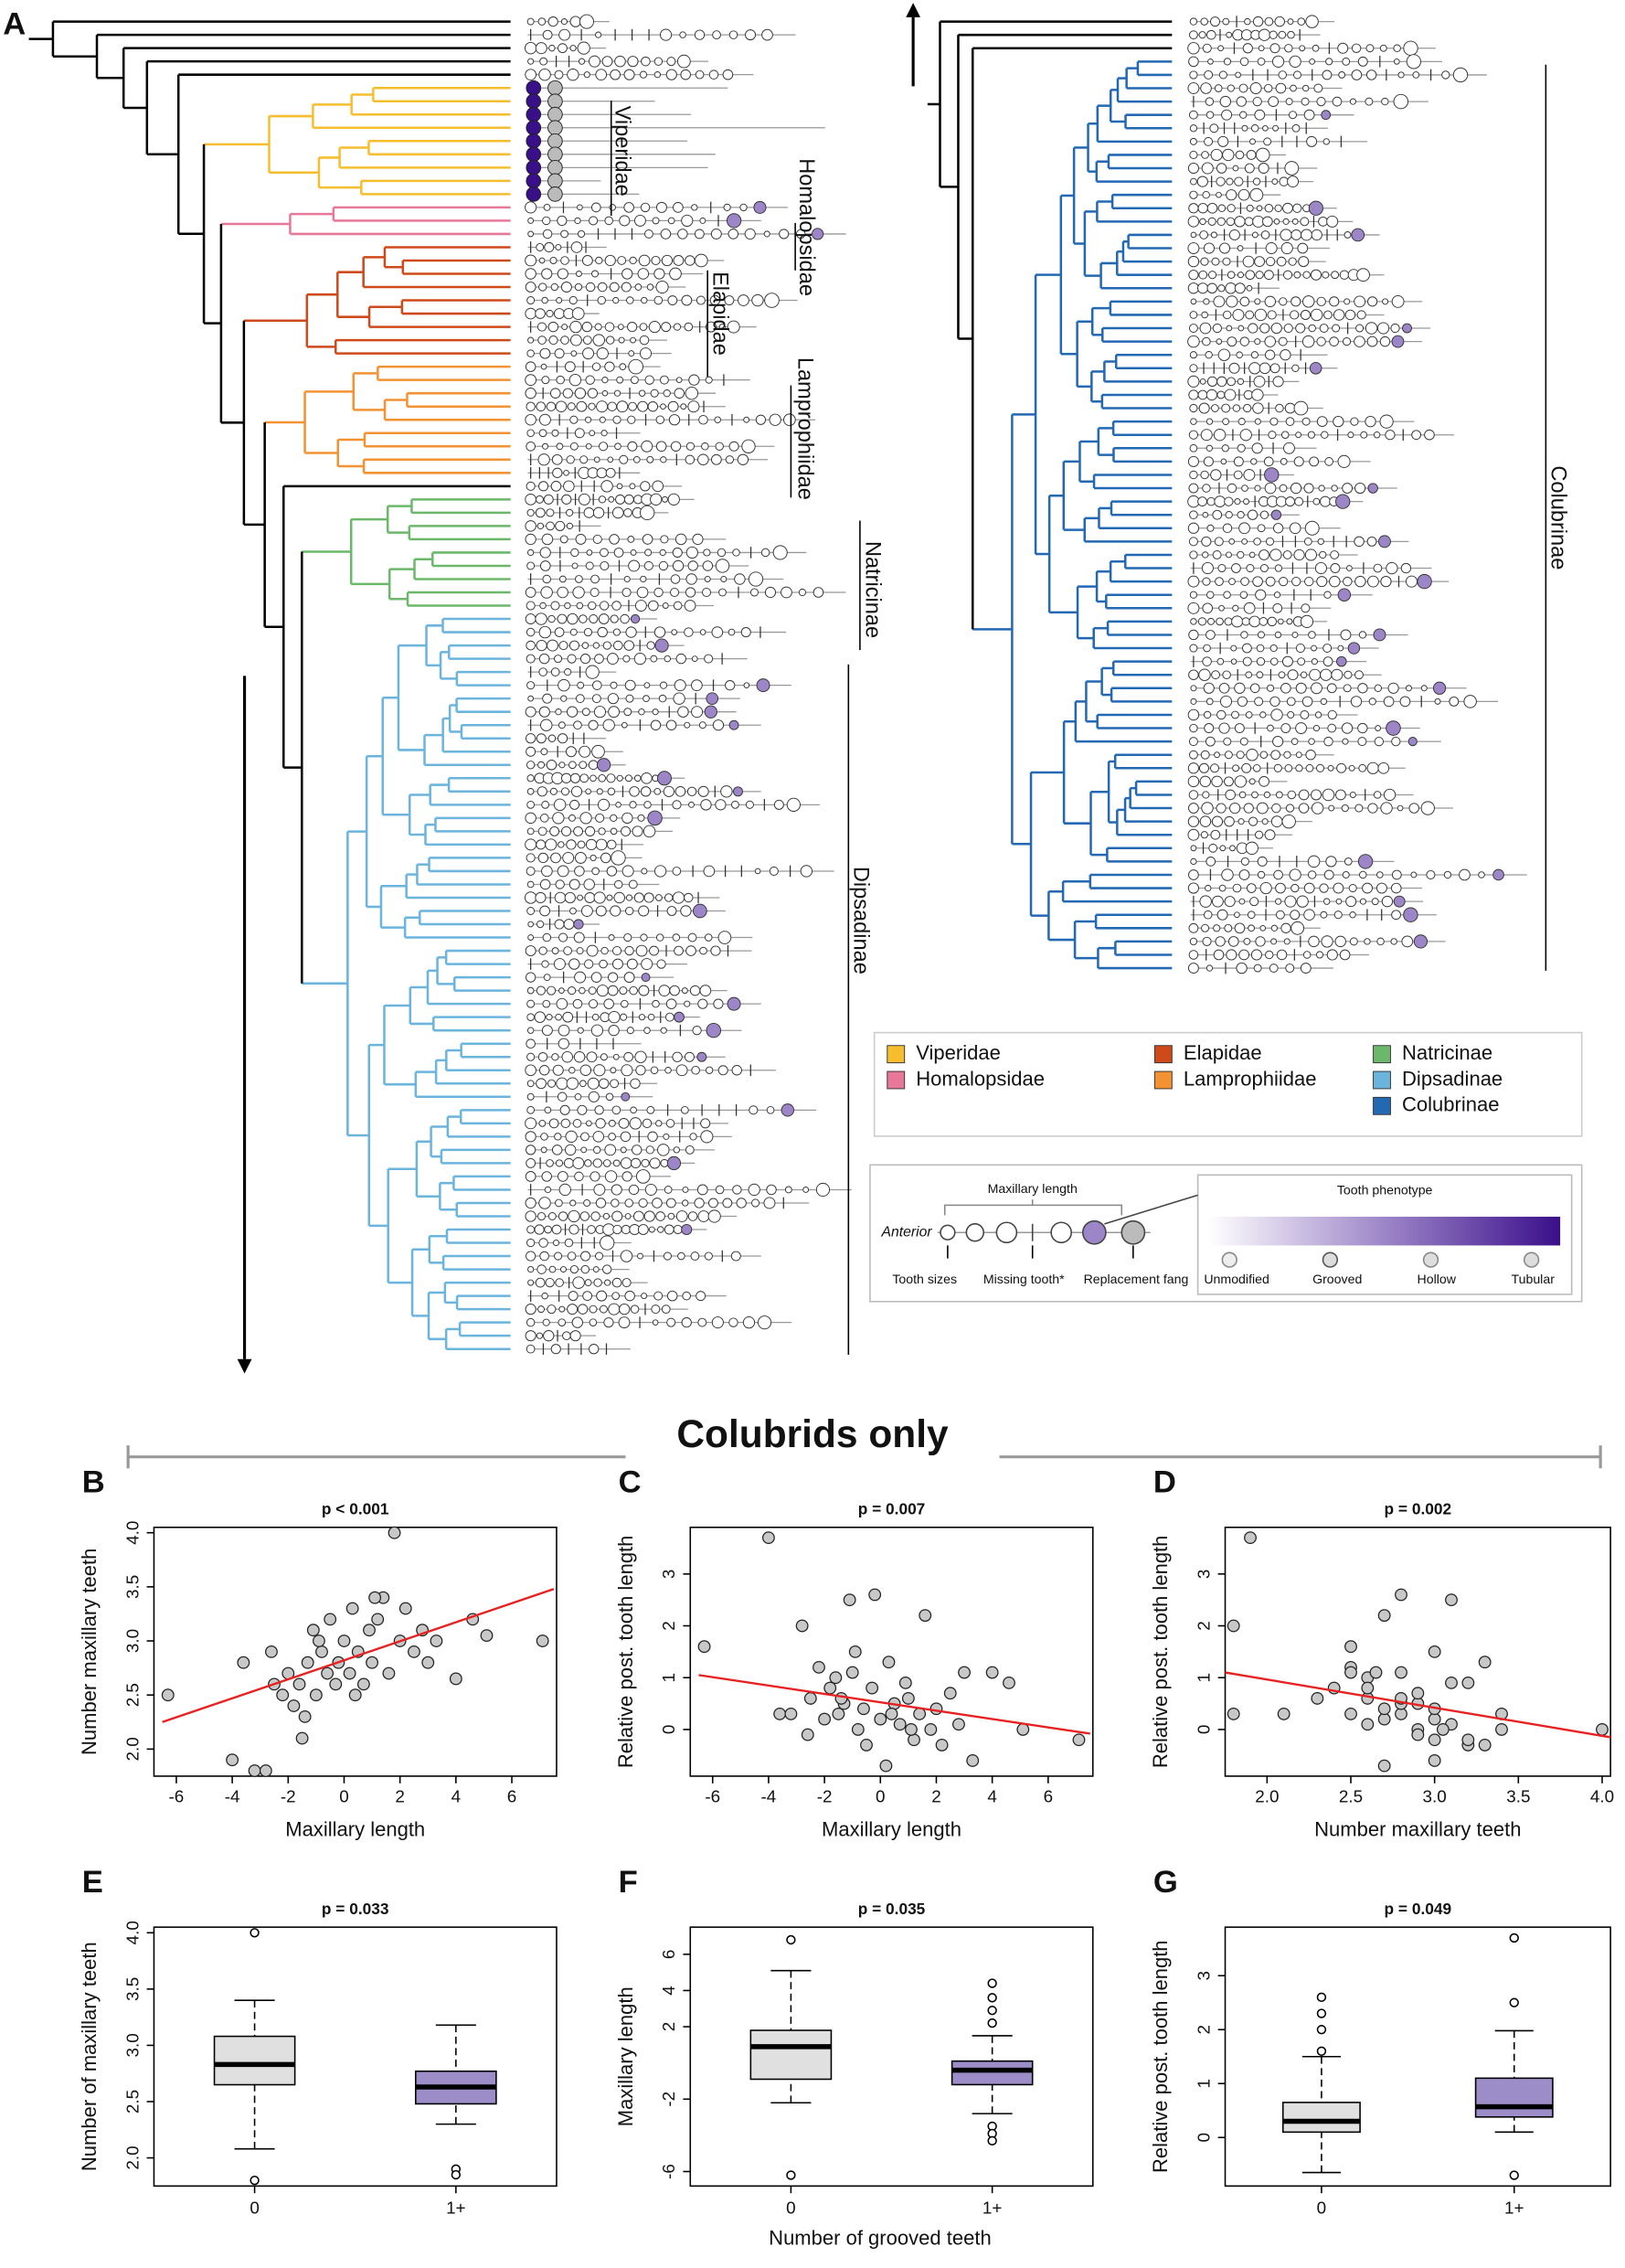  What do you see at coordinates (359, 1655) in the screenshot?
I see `fit-line` at bounding box center [359, 1655].